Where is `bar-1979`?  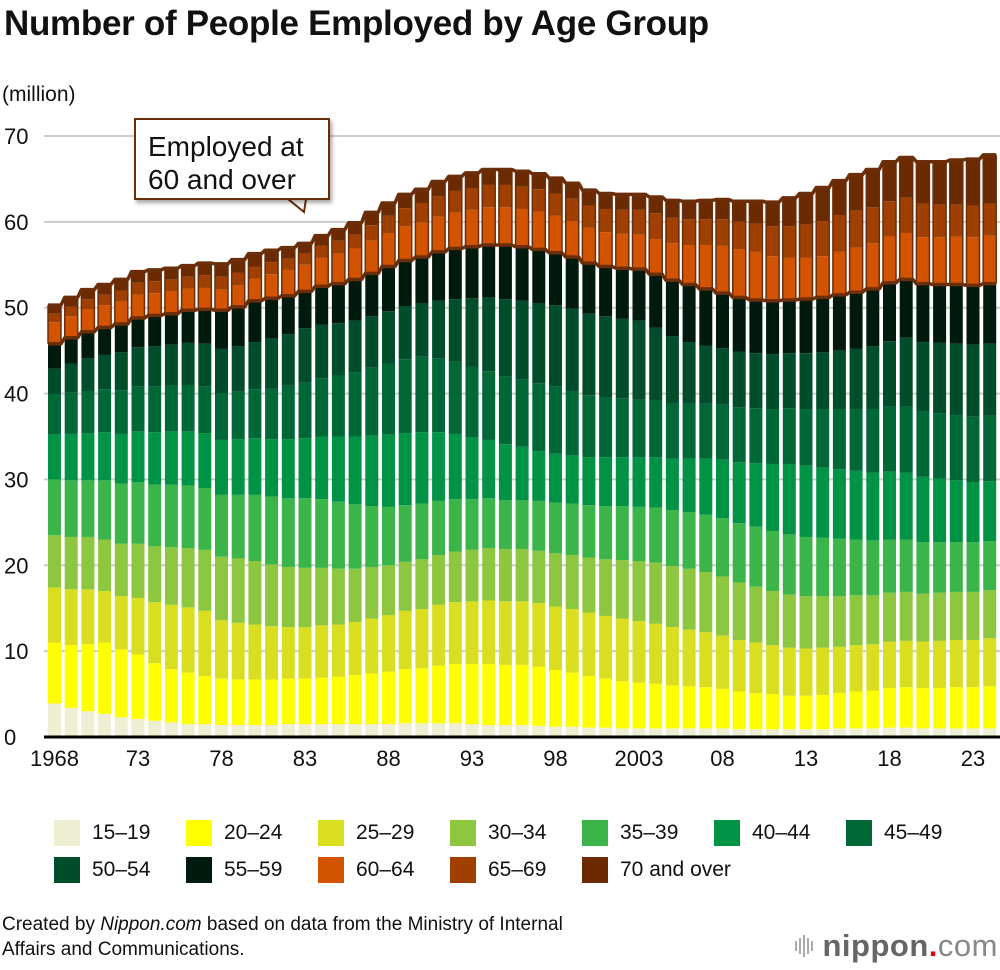 bar-1979 is located at coordinates (238, 498).